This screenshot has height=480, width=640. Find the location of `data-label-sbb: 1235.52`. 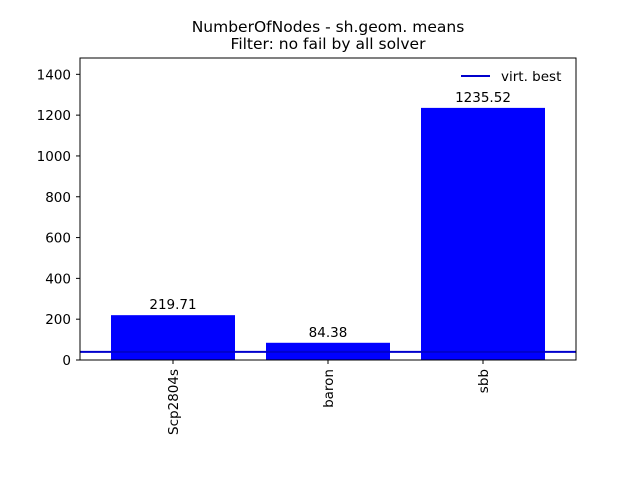

data-label-sbb: 1235.52 is located at coordinates (483, 98).